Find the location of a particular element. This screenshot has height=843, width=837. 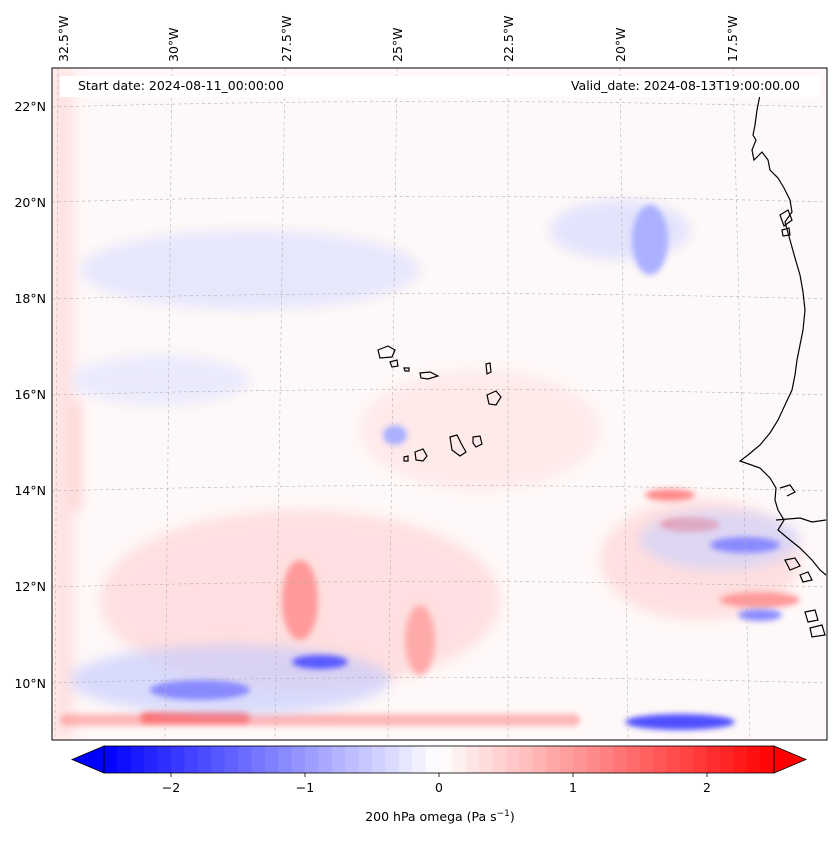

lon-label: 17.5°W is located at coordinates (732, 39).